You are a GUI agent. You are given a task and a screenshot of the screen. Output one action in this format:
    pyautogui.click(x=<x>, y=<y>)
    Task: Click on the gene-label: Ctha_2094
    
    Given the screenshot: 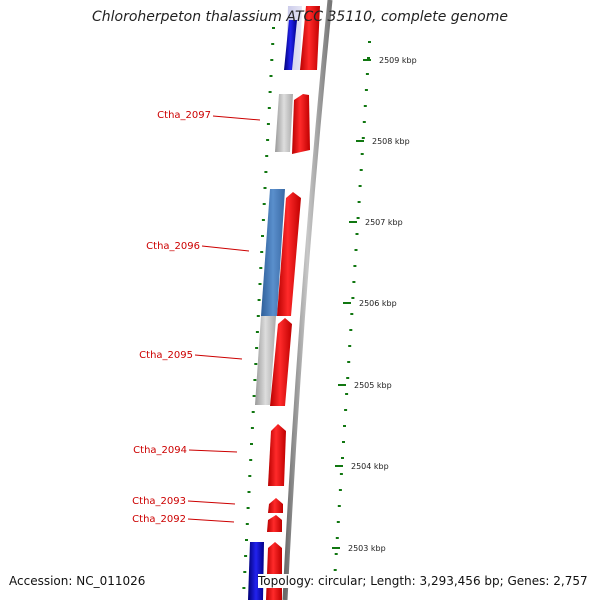 What is the action you would take?
    pyautogui.click(x=160, y=450)
    